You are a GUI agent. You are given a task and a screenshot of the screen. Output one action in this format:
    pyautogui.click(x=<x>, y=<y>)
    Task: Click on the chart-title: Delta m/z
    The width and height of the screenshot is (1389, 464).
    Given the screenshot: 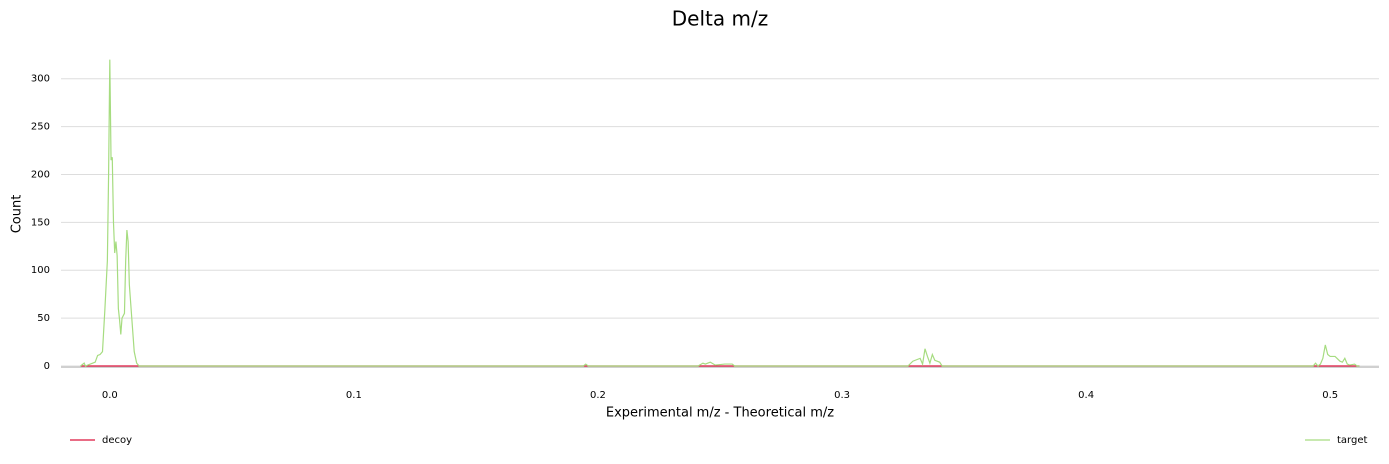 What is the action you would take?
    pyautogui.click(x=720, y=19)
    